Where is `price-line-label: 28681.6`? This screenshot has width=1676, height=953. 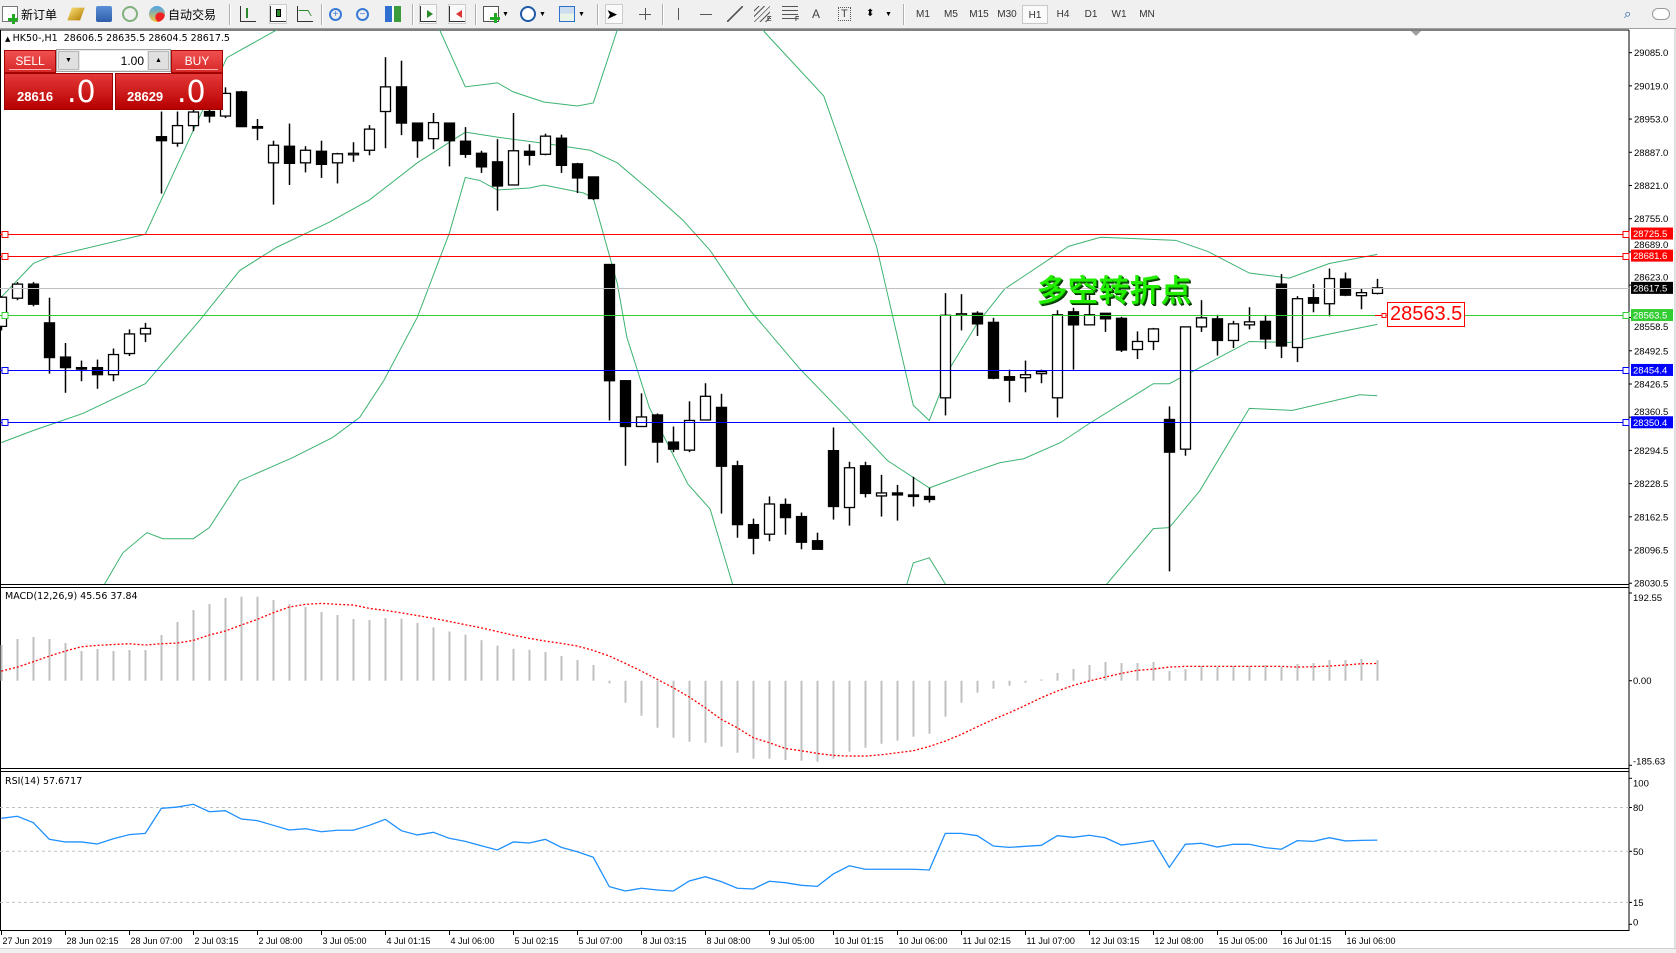
price-line-label: 28681.6 is located at coordinates (1650, 256).